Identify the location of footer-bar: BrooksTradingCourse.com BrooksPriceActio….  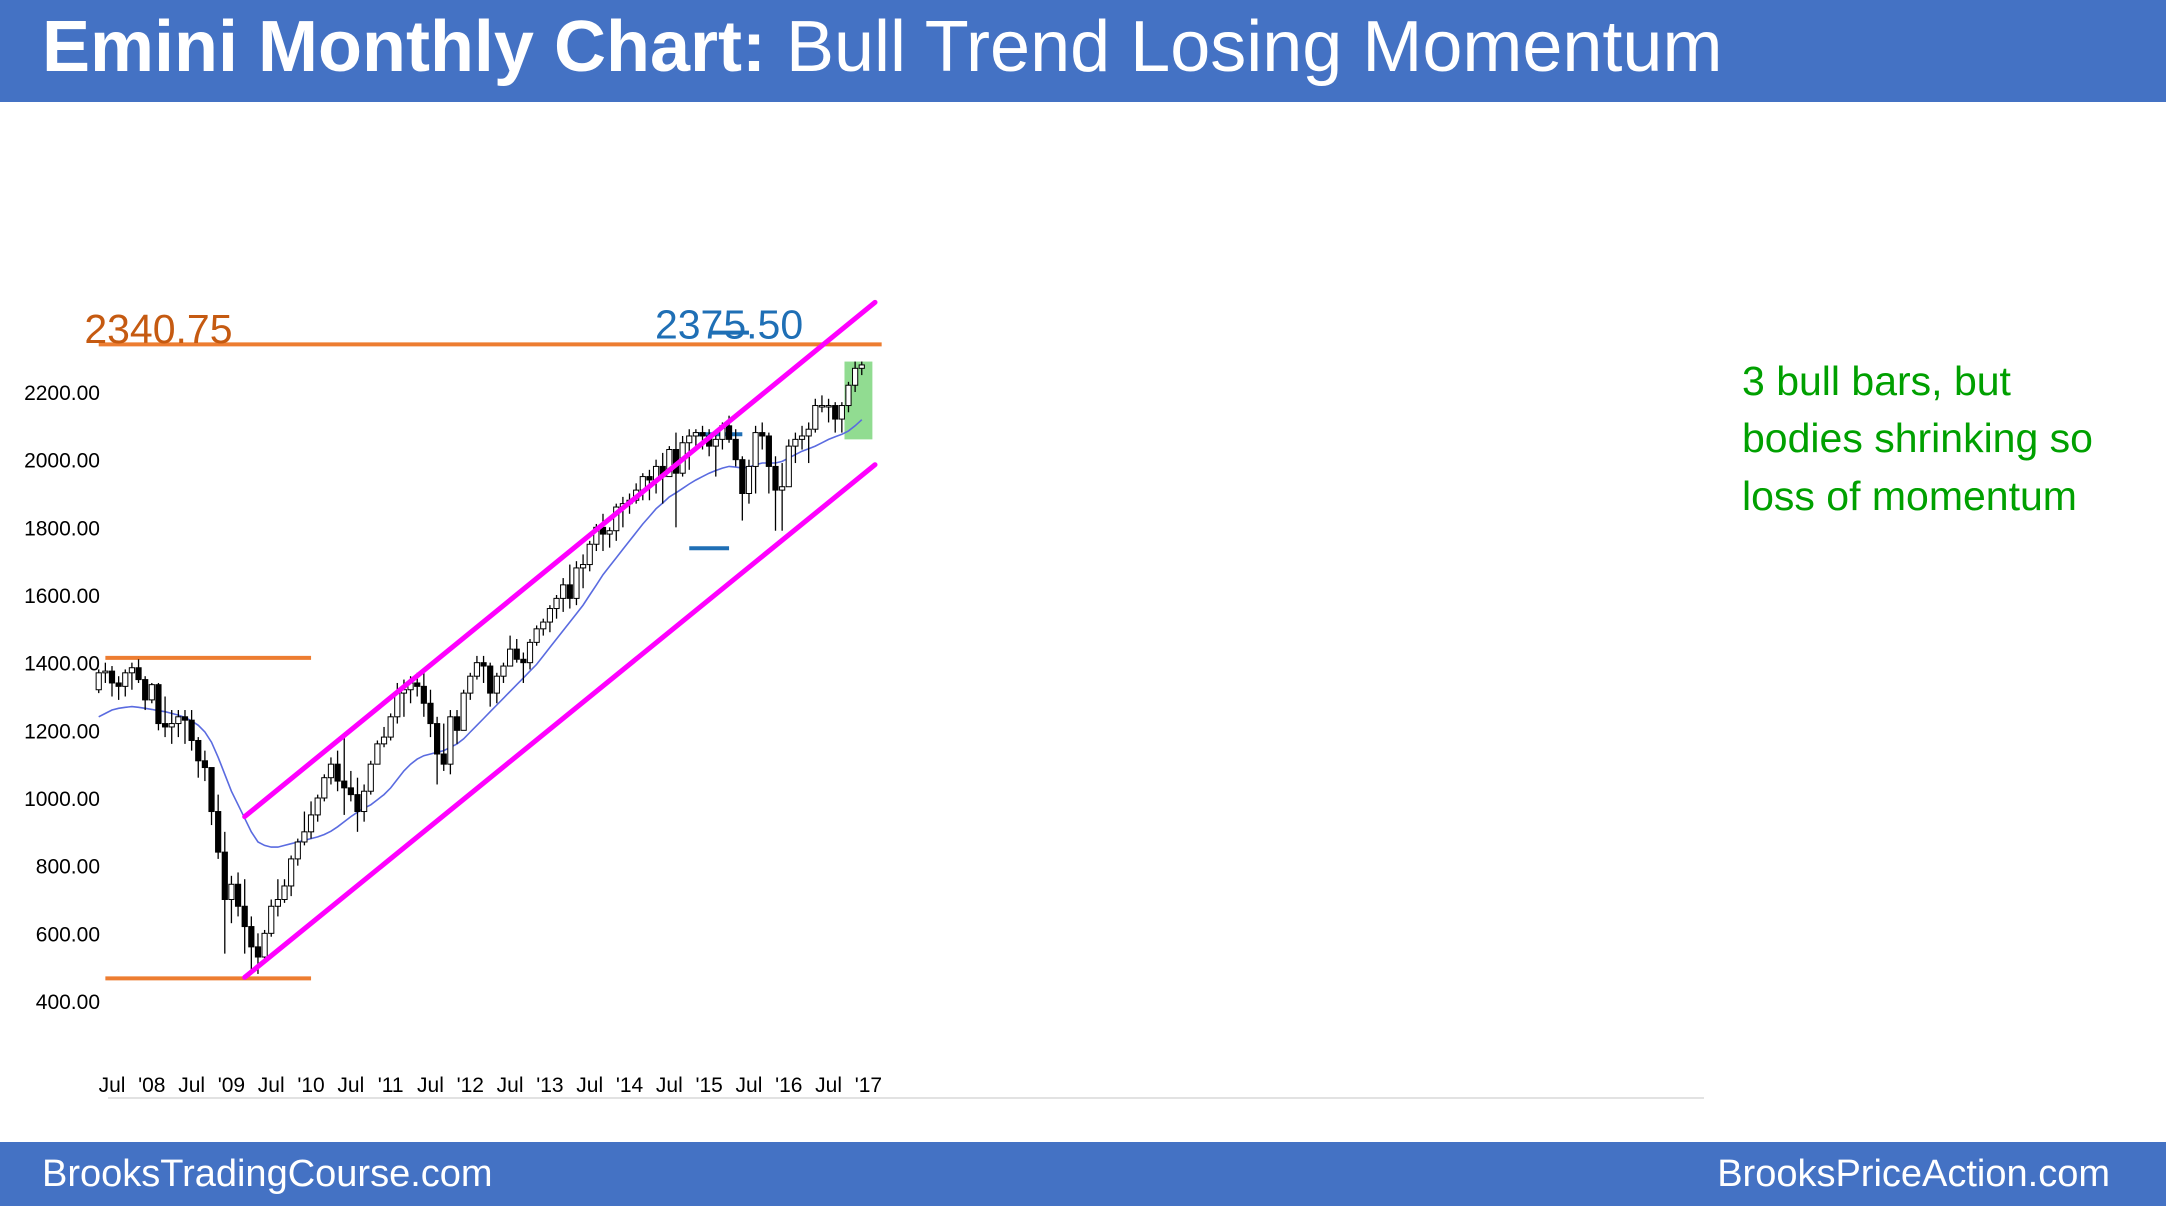
(1083, 1174).